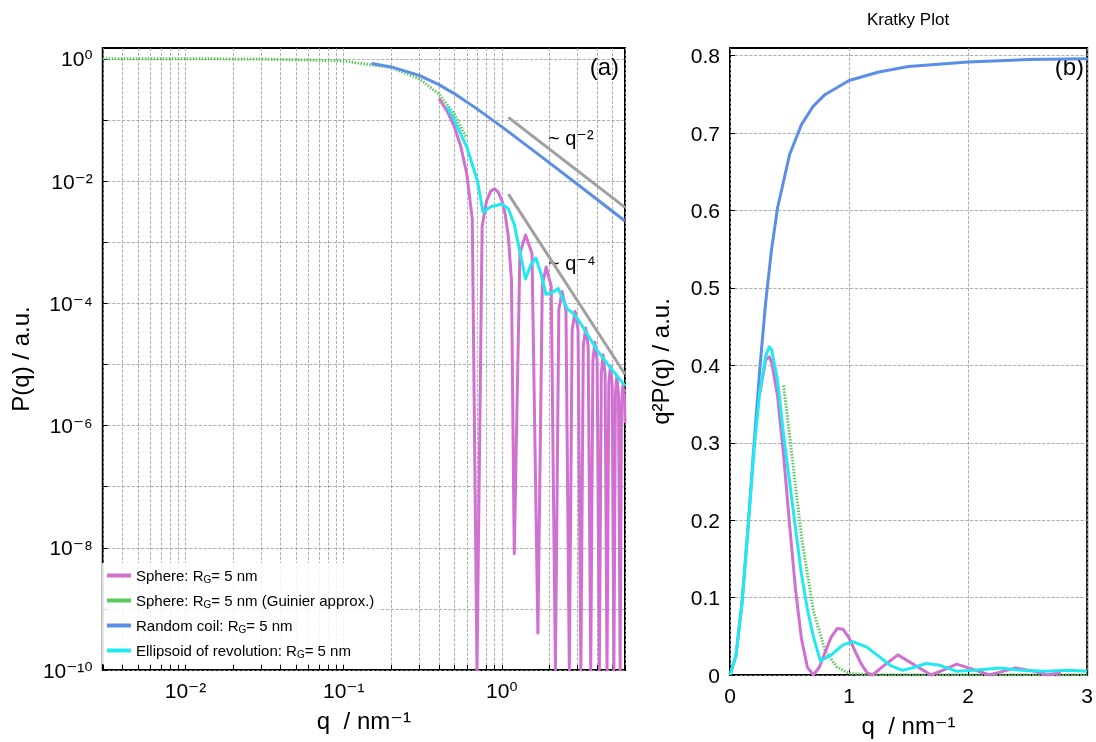 The height and width of the screenshot is (742, 1096). Describe the element at coordinates (71, 303) in the screenshot. I see `y-tick-label: 10⁻⁴` at that location.